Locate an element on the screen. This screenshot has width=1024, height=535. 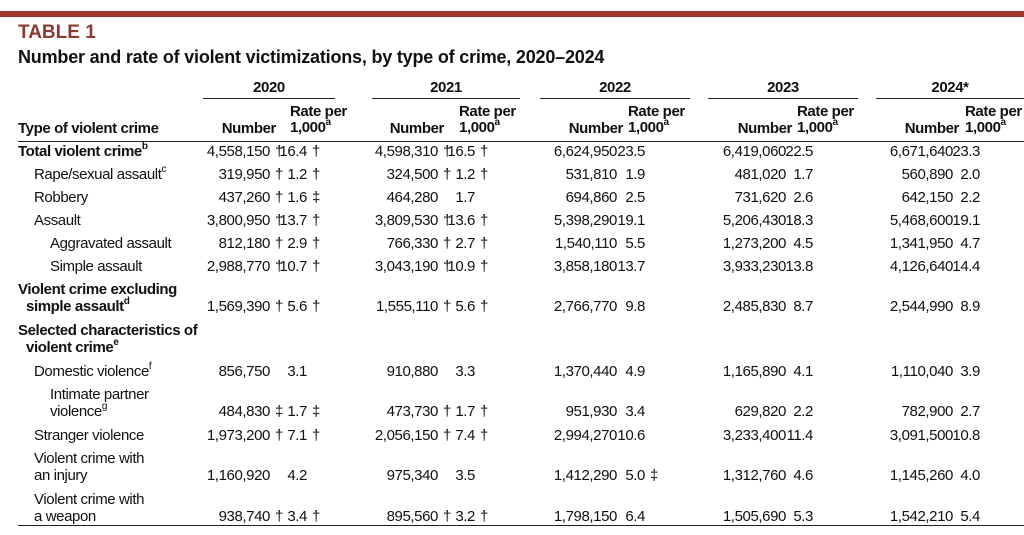
row-label: Robbery is located at coordinates (61, 198).